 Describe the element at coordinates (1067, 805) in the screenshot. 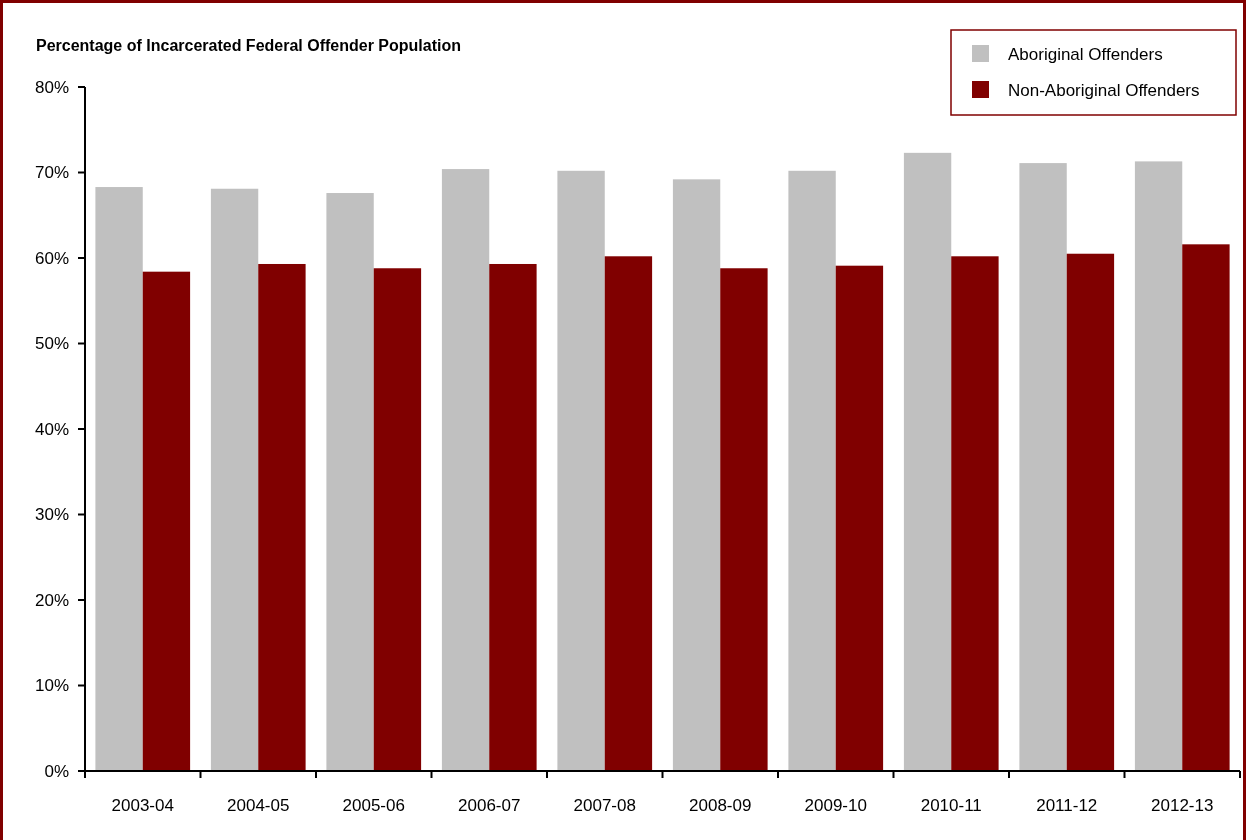

I see `x-tick-label: 2011-12` at that location.